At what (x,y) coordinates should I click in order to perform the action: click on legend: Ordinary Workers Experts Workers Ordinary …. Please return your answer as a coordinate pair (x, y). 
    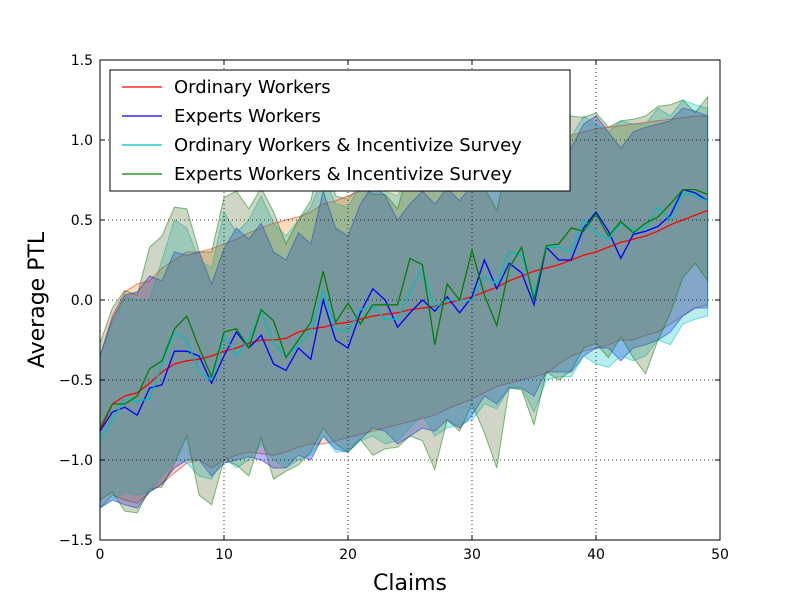
    Looking at the image, I should click on (340, 130).